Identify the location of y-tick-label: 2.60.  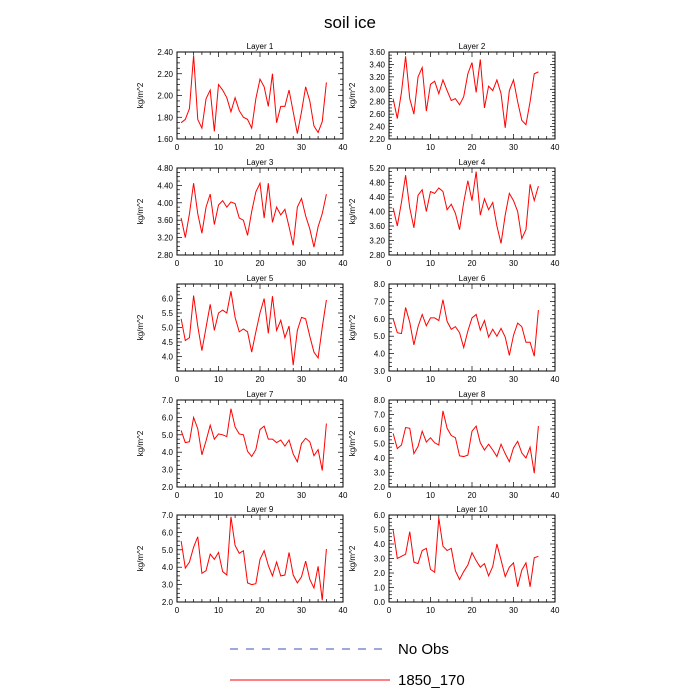
(377, 114).